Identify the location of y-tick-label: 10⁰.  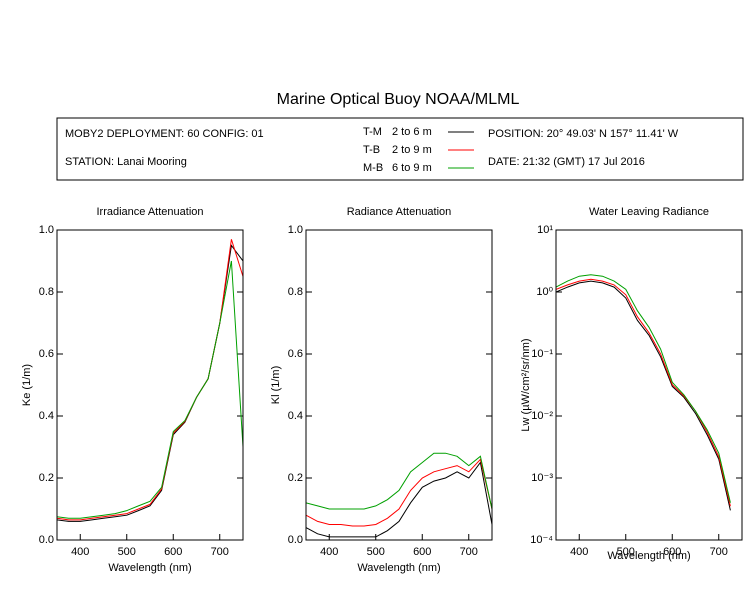
(544, 292).